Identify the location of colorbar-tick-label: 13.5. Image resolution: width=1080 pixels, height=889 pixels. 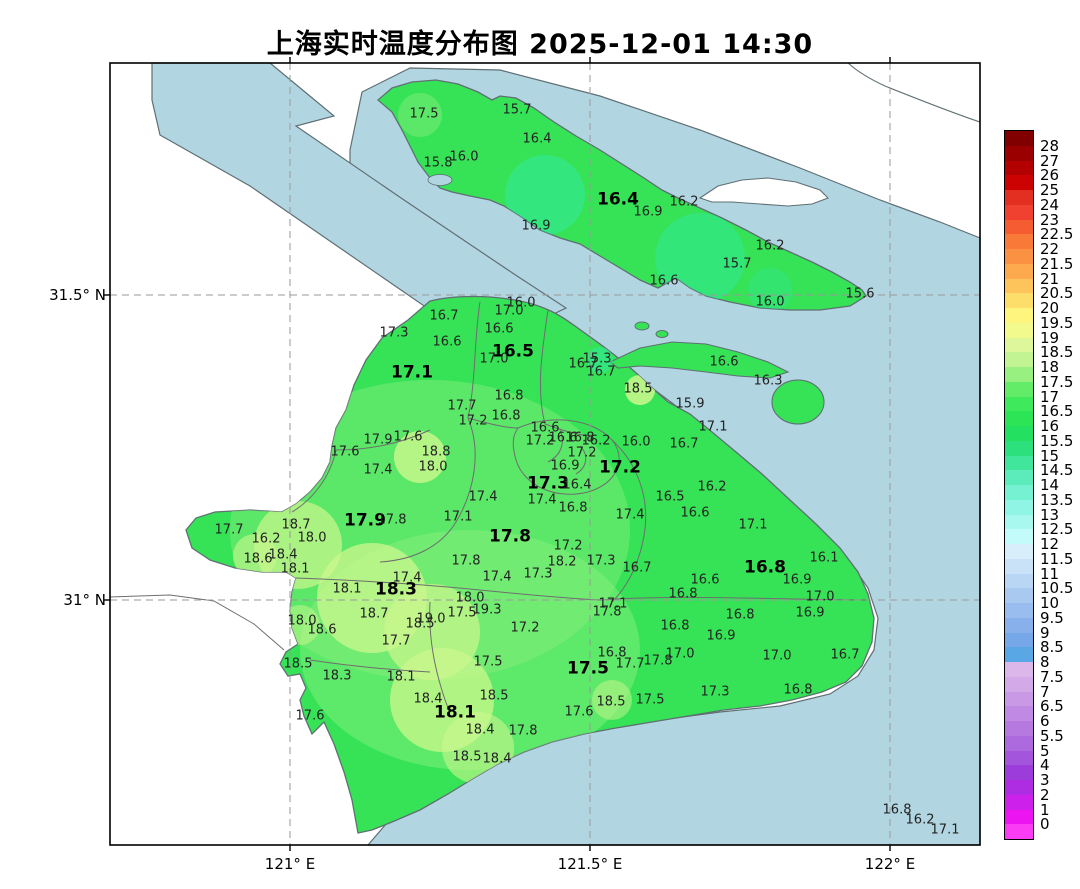
(1057, 499).